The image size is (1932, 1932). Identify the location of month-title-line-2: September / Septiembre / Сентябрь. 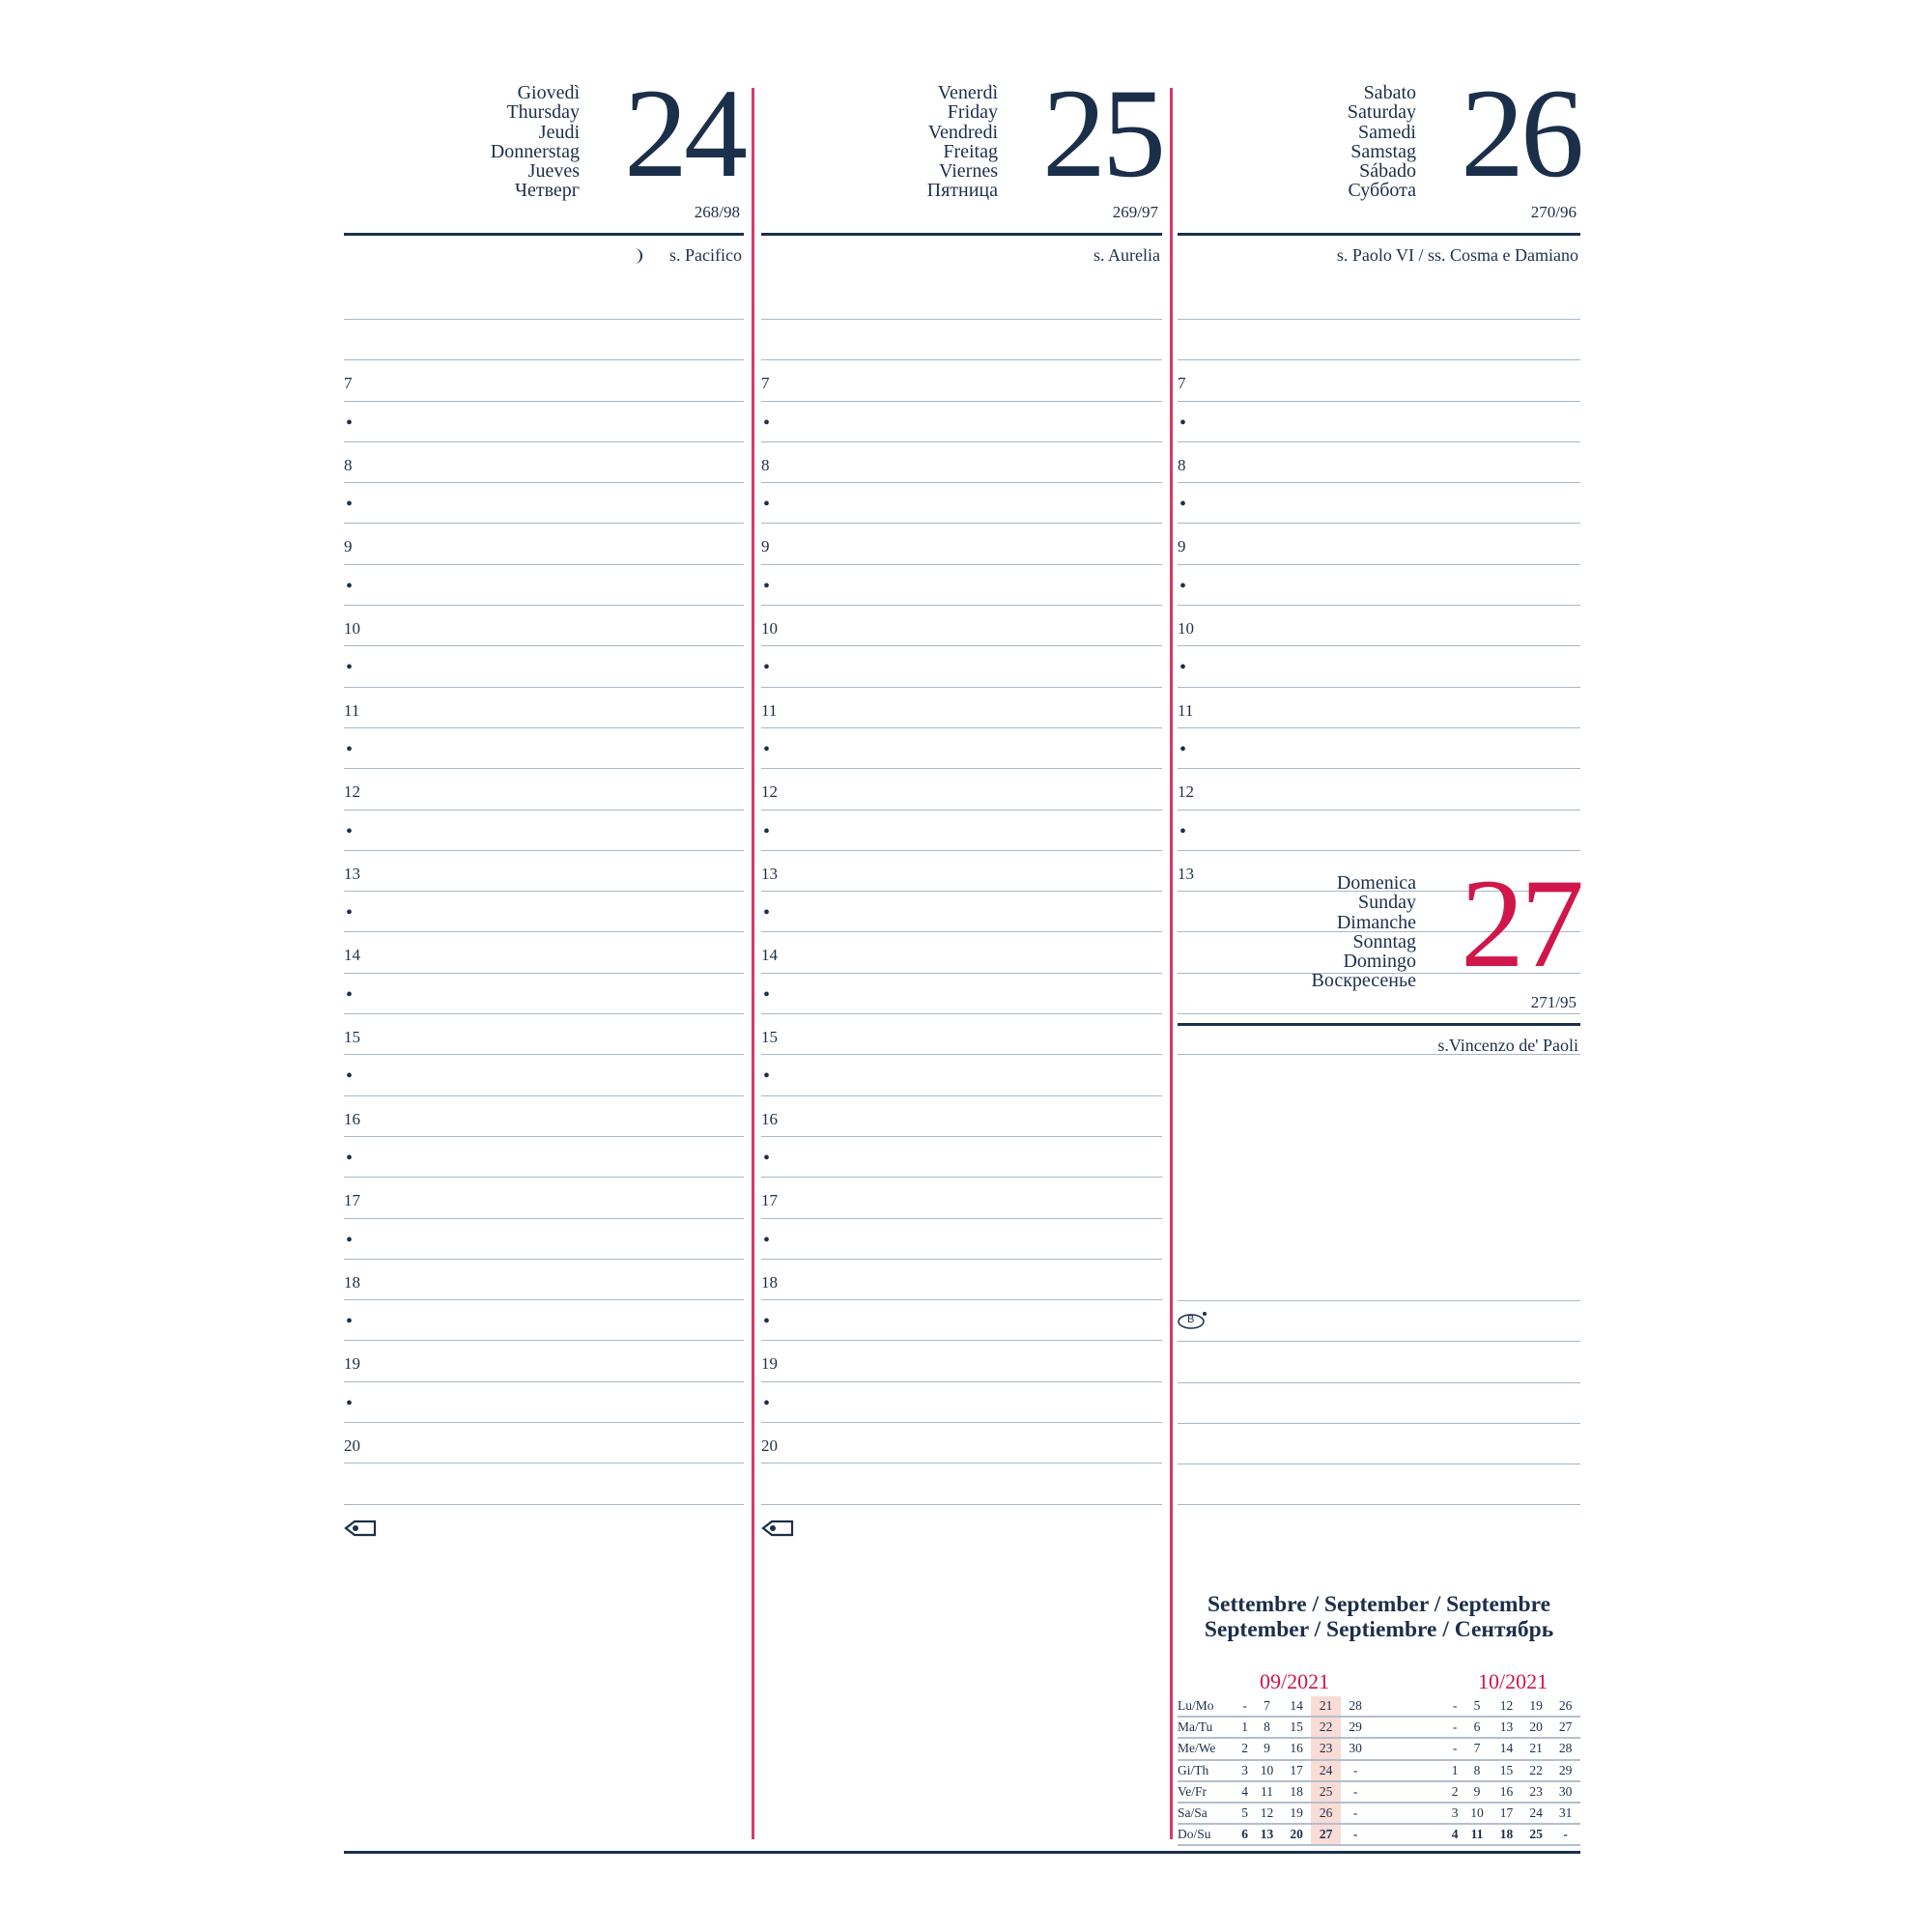
(1379, 1629).